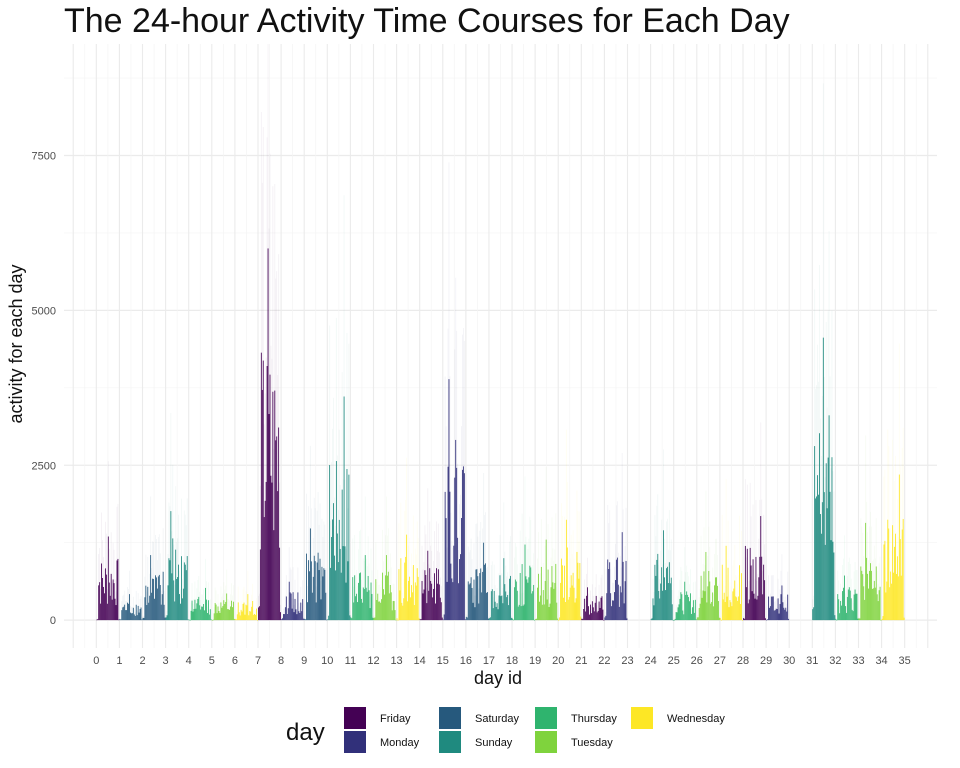 This screenshot has height=768, width=960. Describe the element at coordinates (305, 732) in the screenshot. I see `legend-title: day` at that location.